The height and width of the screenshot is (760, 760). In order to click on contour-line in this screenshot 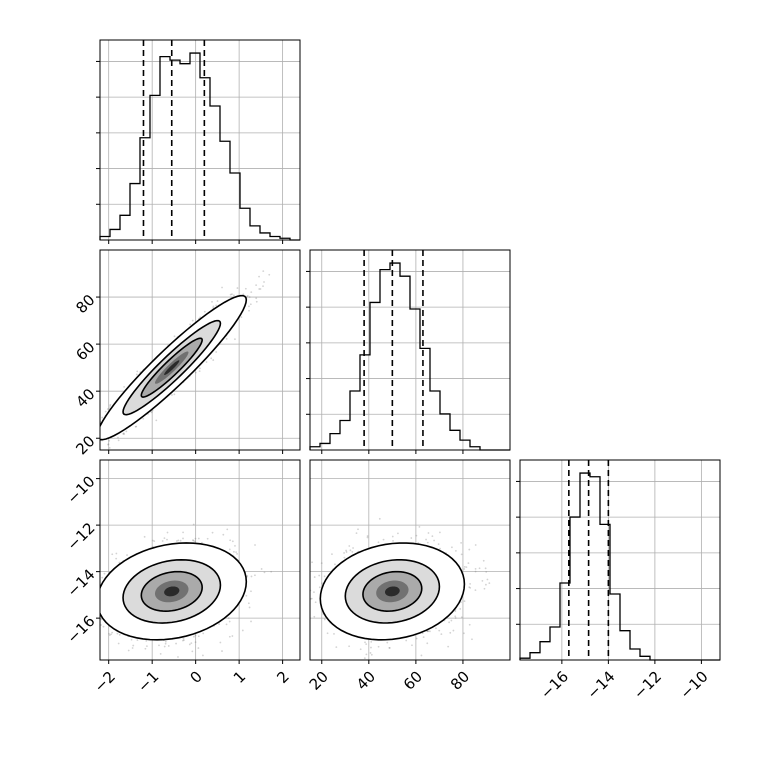, I will do `click(171, 367)`.